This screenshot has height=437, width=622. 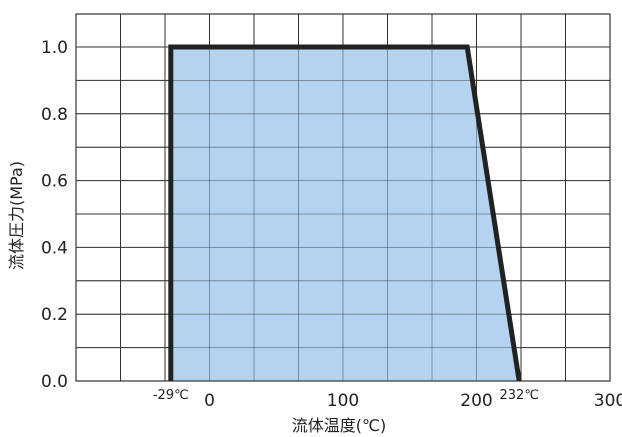 What do you see at coordinates (54, 115) in the screenshot?
I see `y-tick-label: 0.8` at bounding box center [54, 115].